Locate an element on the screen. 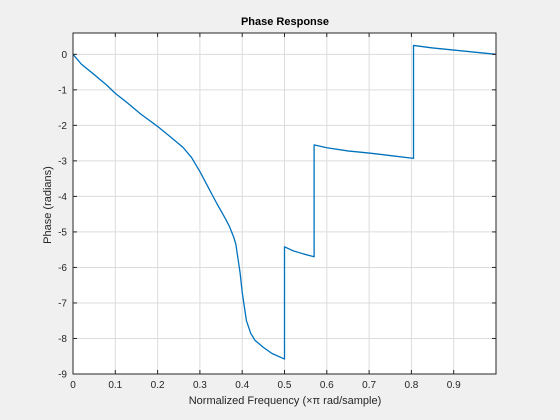 Image resolution: width=560 pixels, height=420 pixels. x-tick-label: 0.2 is located at coordinates (158, 385).